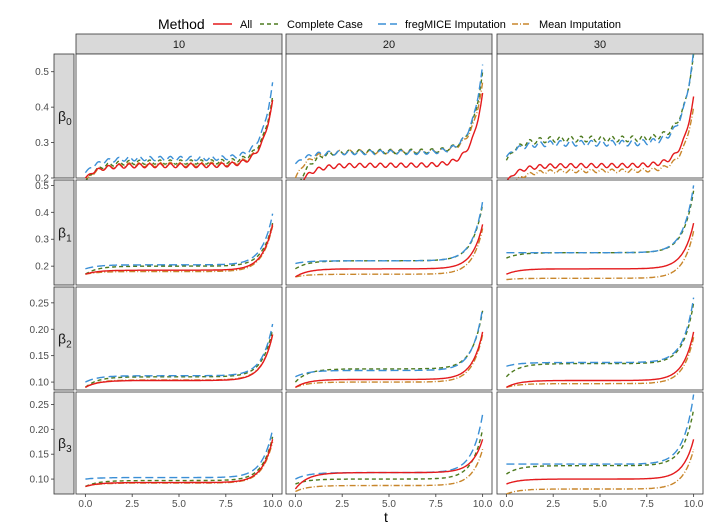  I want to click on x-tick-label-2-0: 0.0, so click(506, 504).